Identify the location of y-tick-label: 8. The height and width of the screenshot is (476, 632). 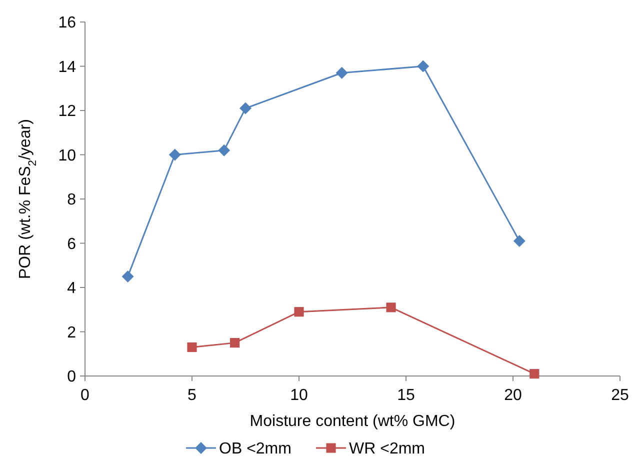
(71, 200).